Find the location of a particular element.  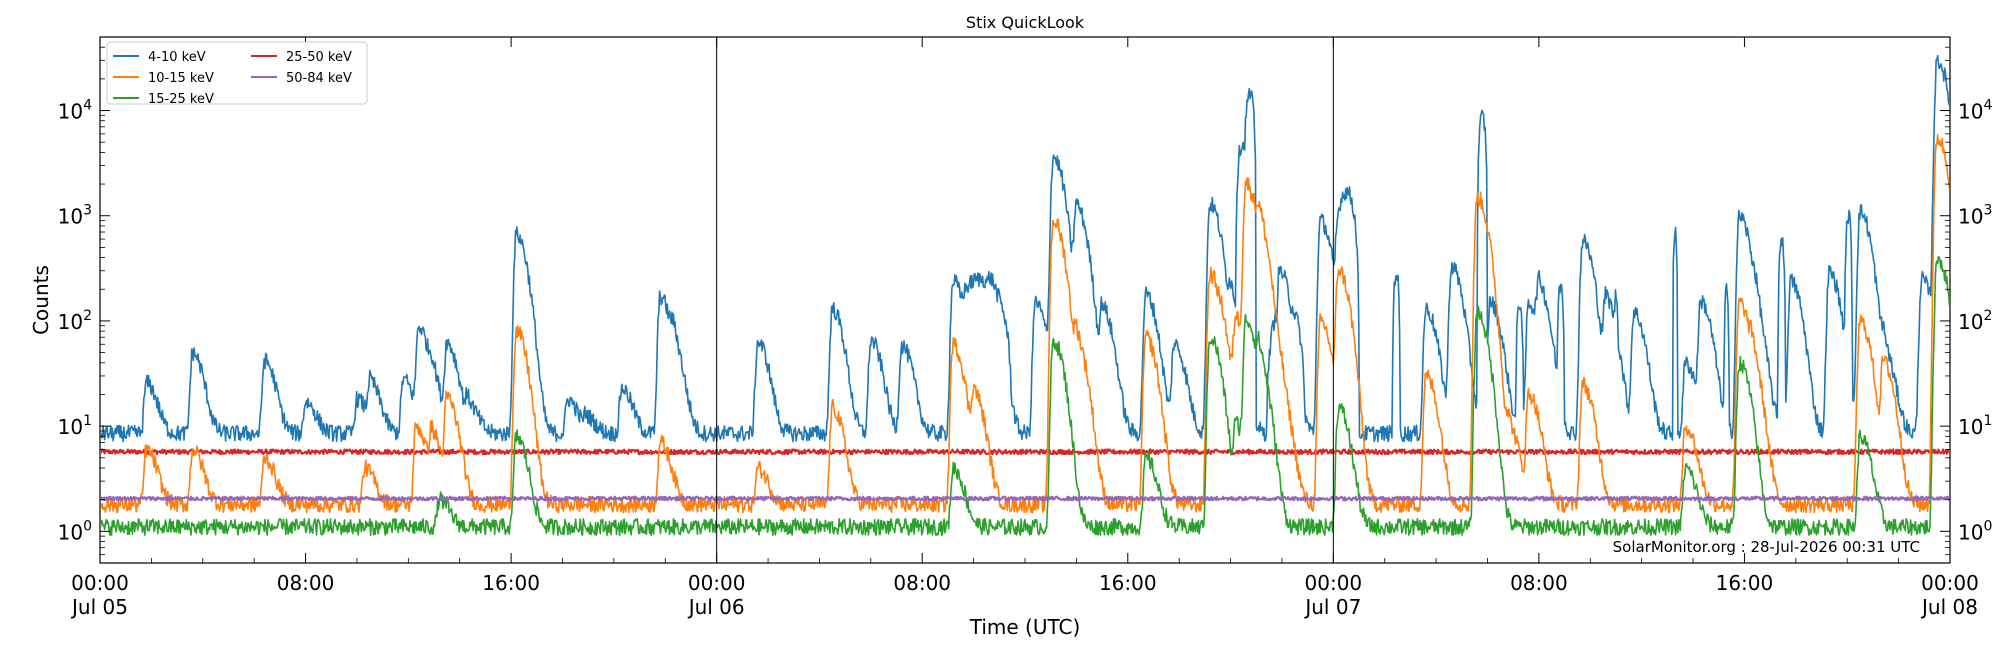

x-tick-date-label: Jul 07 is located at coordinates (1332, 607).